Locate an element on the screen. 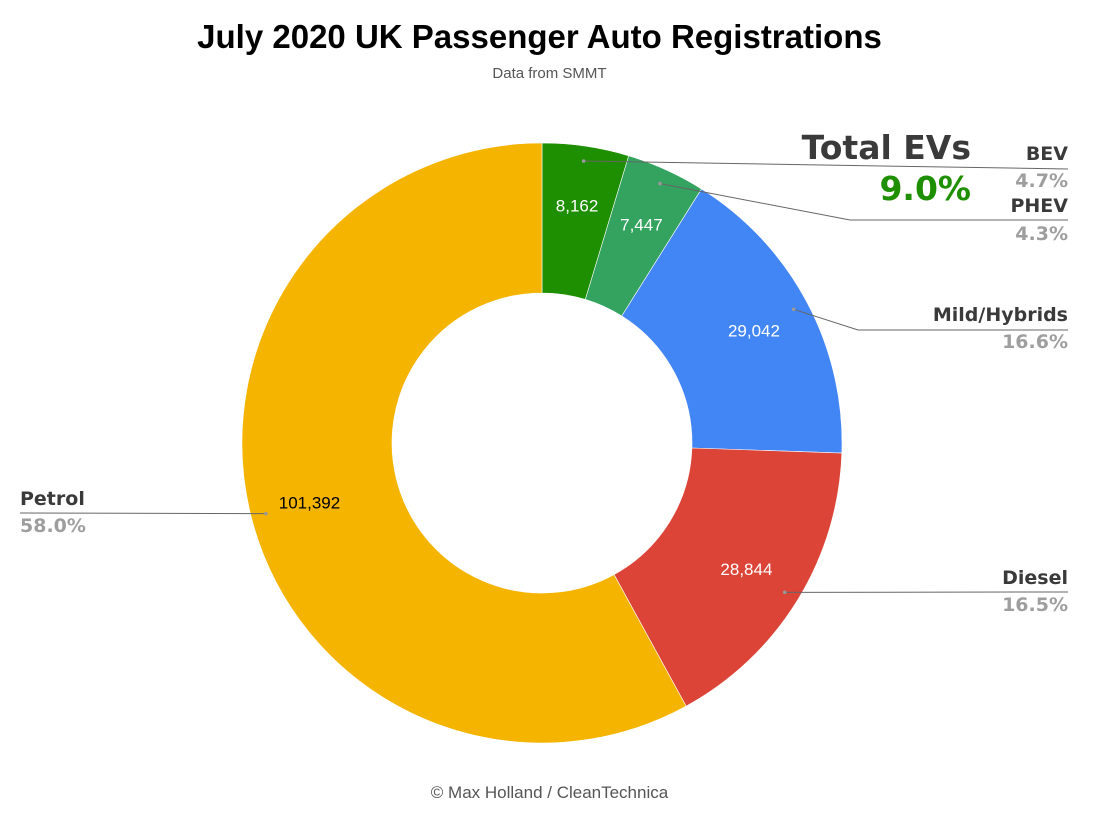  chart-footer: © Max Holland / CleanTechnica is located at coordinates (549, 792).